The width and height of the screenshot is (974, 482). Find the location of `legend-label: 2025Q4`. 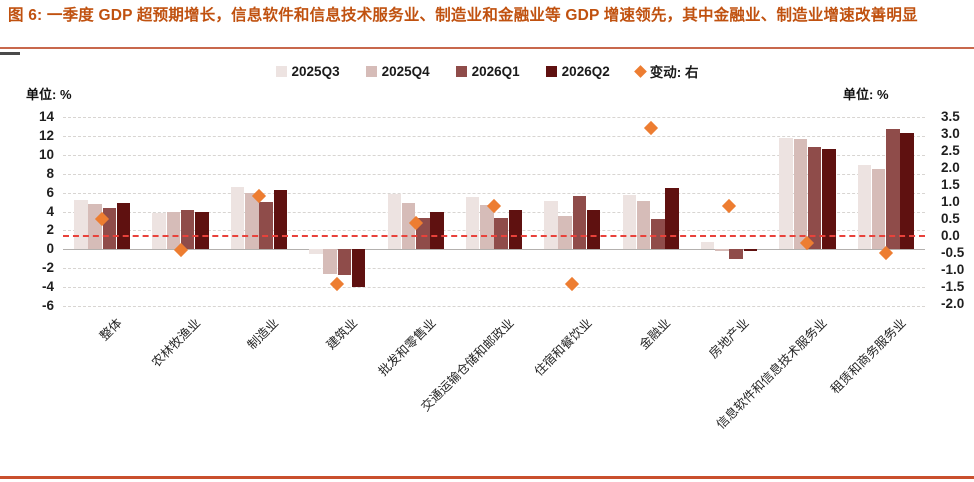

legend-label: 2025Q4 is located at coordinates (405, 71).